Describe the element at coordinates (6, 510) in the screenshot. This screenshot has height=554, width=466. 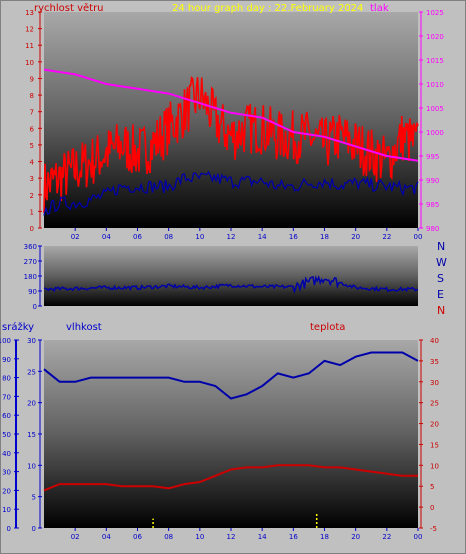
I see `rain-axis-tick-label: 10` at that location.